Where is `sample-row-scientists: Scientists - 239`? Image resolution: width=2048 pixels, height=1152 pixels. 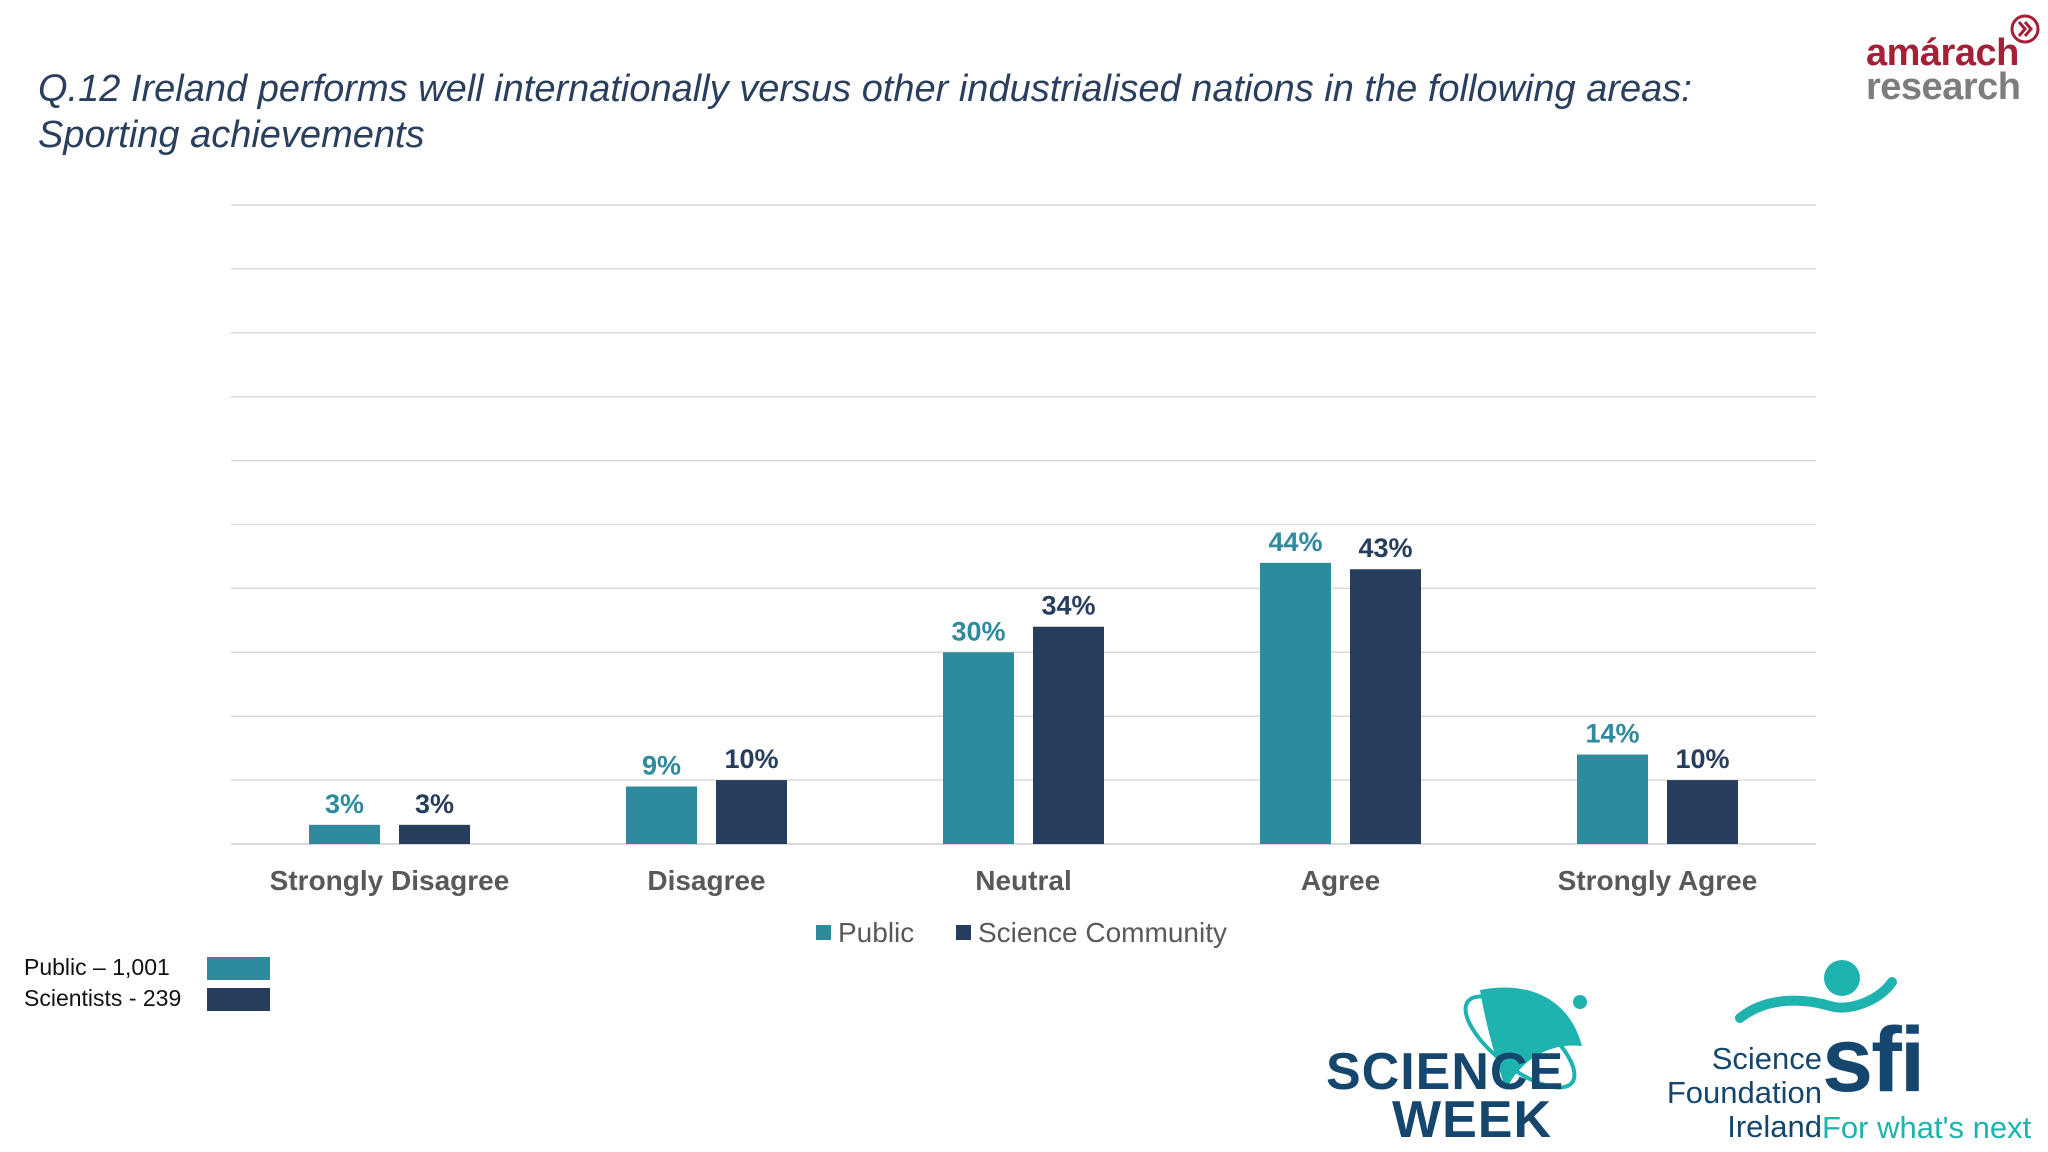
sample-row-scientists: Scientists - 239 is located at coordinates (147, 998).